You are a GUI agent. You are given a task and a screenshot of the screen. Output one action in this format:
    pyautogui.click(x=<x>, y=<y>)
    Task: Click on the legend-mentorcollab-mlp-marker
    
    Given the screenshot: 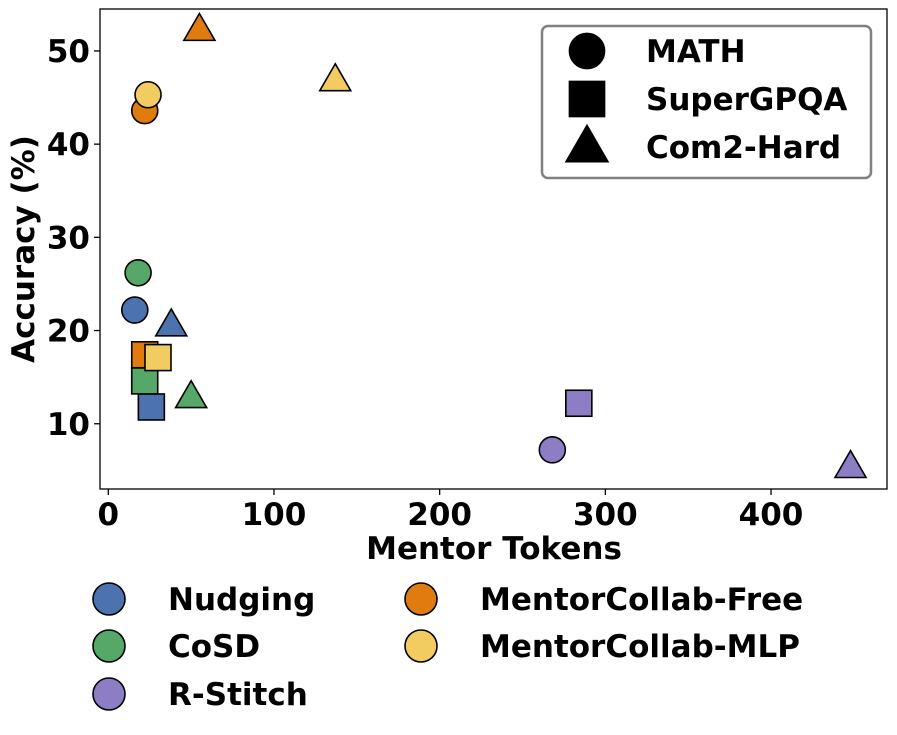 What is the action you would take?
    pyautogui.click(x=421, y=646)
    